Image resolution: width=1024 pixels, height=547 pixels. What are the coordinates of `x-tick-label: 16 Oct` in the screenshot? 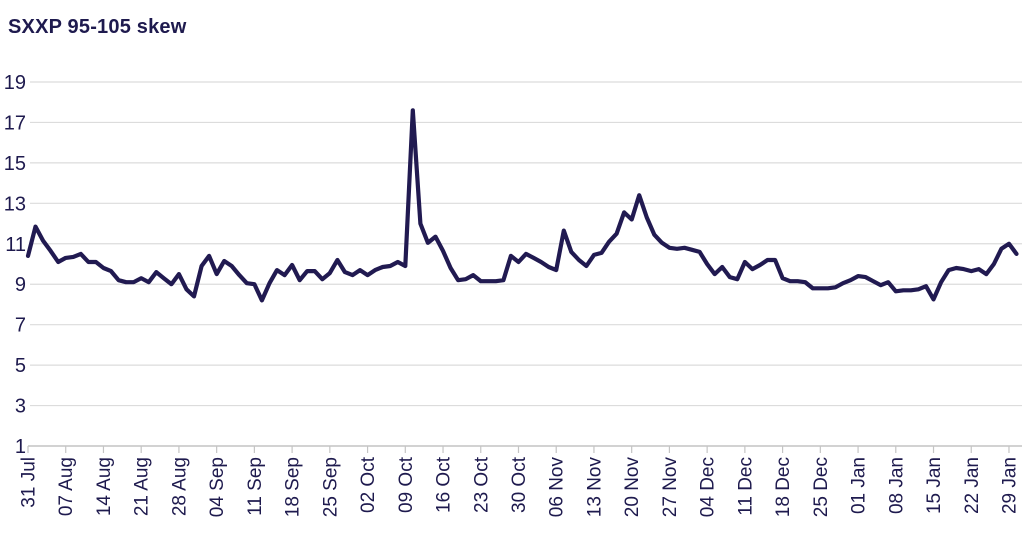 It's located at (444, 484).